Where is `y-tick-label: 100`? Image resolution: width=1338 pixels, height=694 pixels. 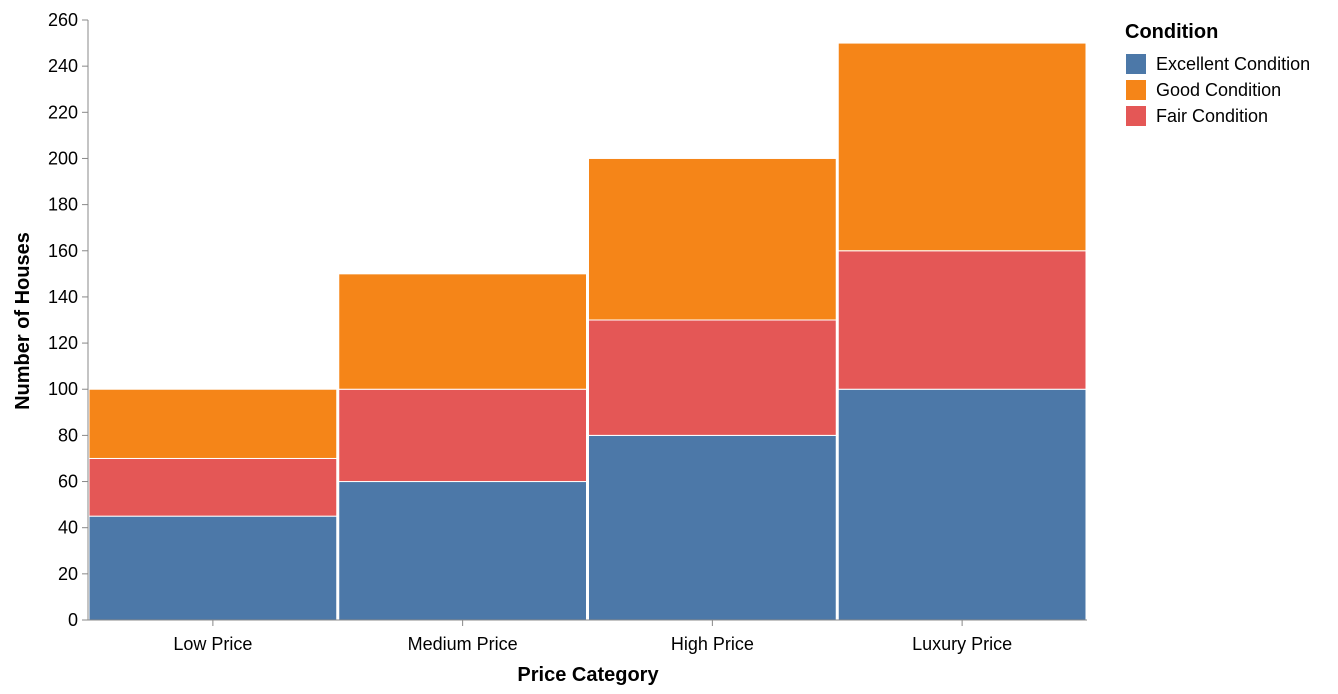 y-tick-label: 100 is located at coordinates (63, 389).